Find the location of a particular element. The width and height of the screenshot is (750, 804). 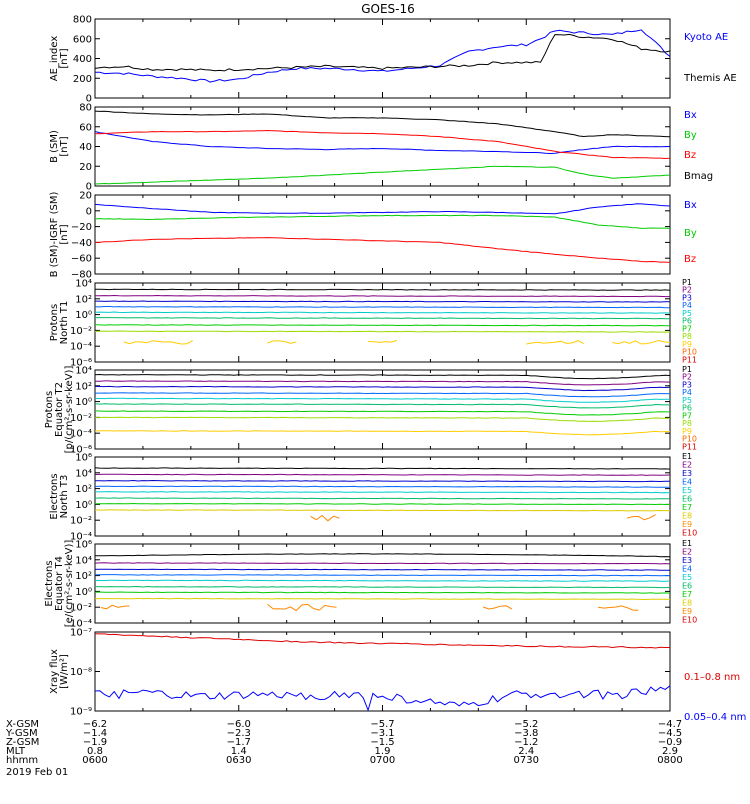

panel-3-ytick-label: 10⁻⁶ is located at coordinates (81, 363).